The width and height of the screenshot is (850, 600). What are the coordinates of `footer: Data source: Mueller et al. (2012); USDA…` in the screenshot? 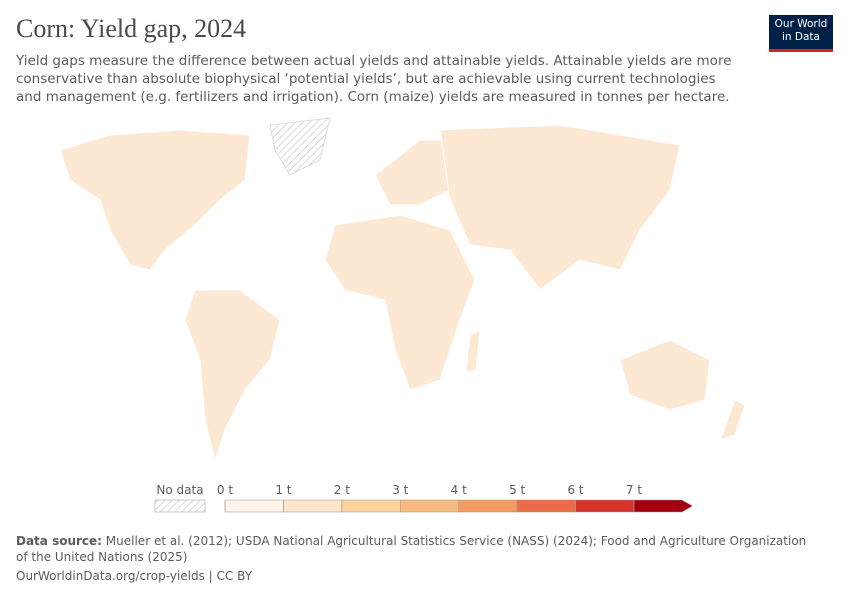 It's located at (416, 549).